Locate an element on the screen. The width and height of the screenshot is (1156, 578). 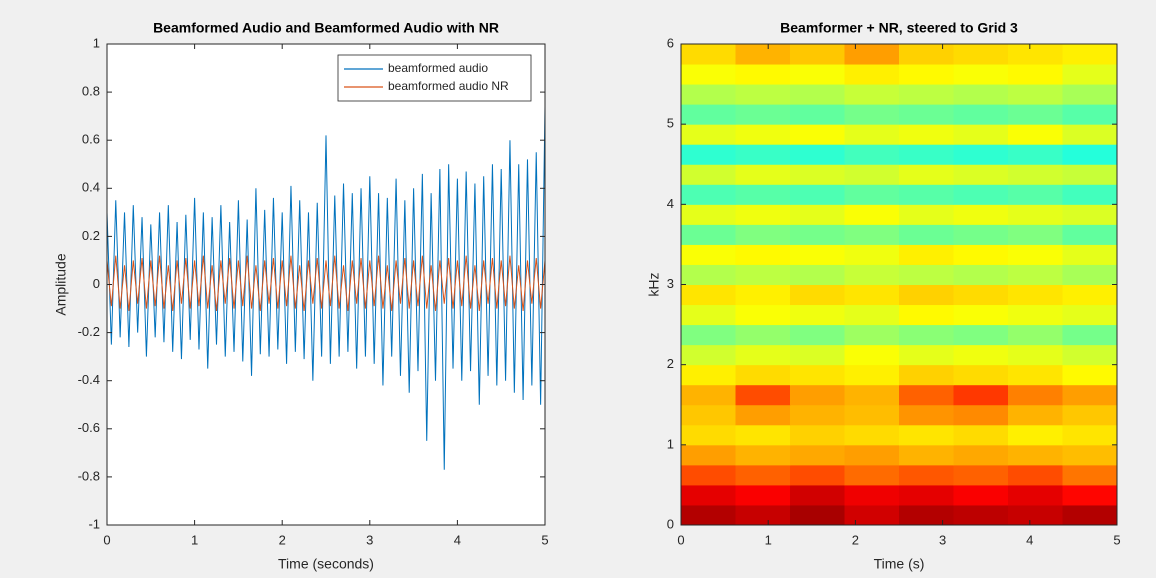
x-tick-label: 3 is located at coordinates (942, 539).